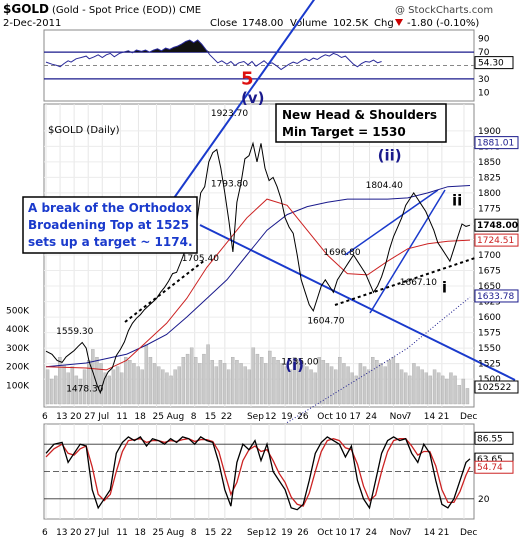 This screenshot has width=520, height=544. Describe the element at coordinates (484, 500) in the screenshot. I see `stoch-tick-label: 20` at that location.